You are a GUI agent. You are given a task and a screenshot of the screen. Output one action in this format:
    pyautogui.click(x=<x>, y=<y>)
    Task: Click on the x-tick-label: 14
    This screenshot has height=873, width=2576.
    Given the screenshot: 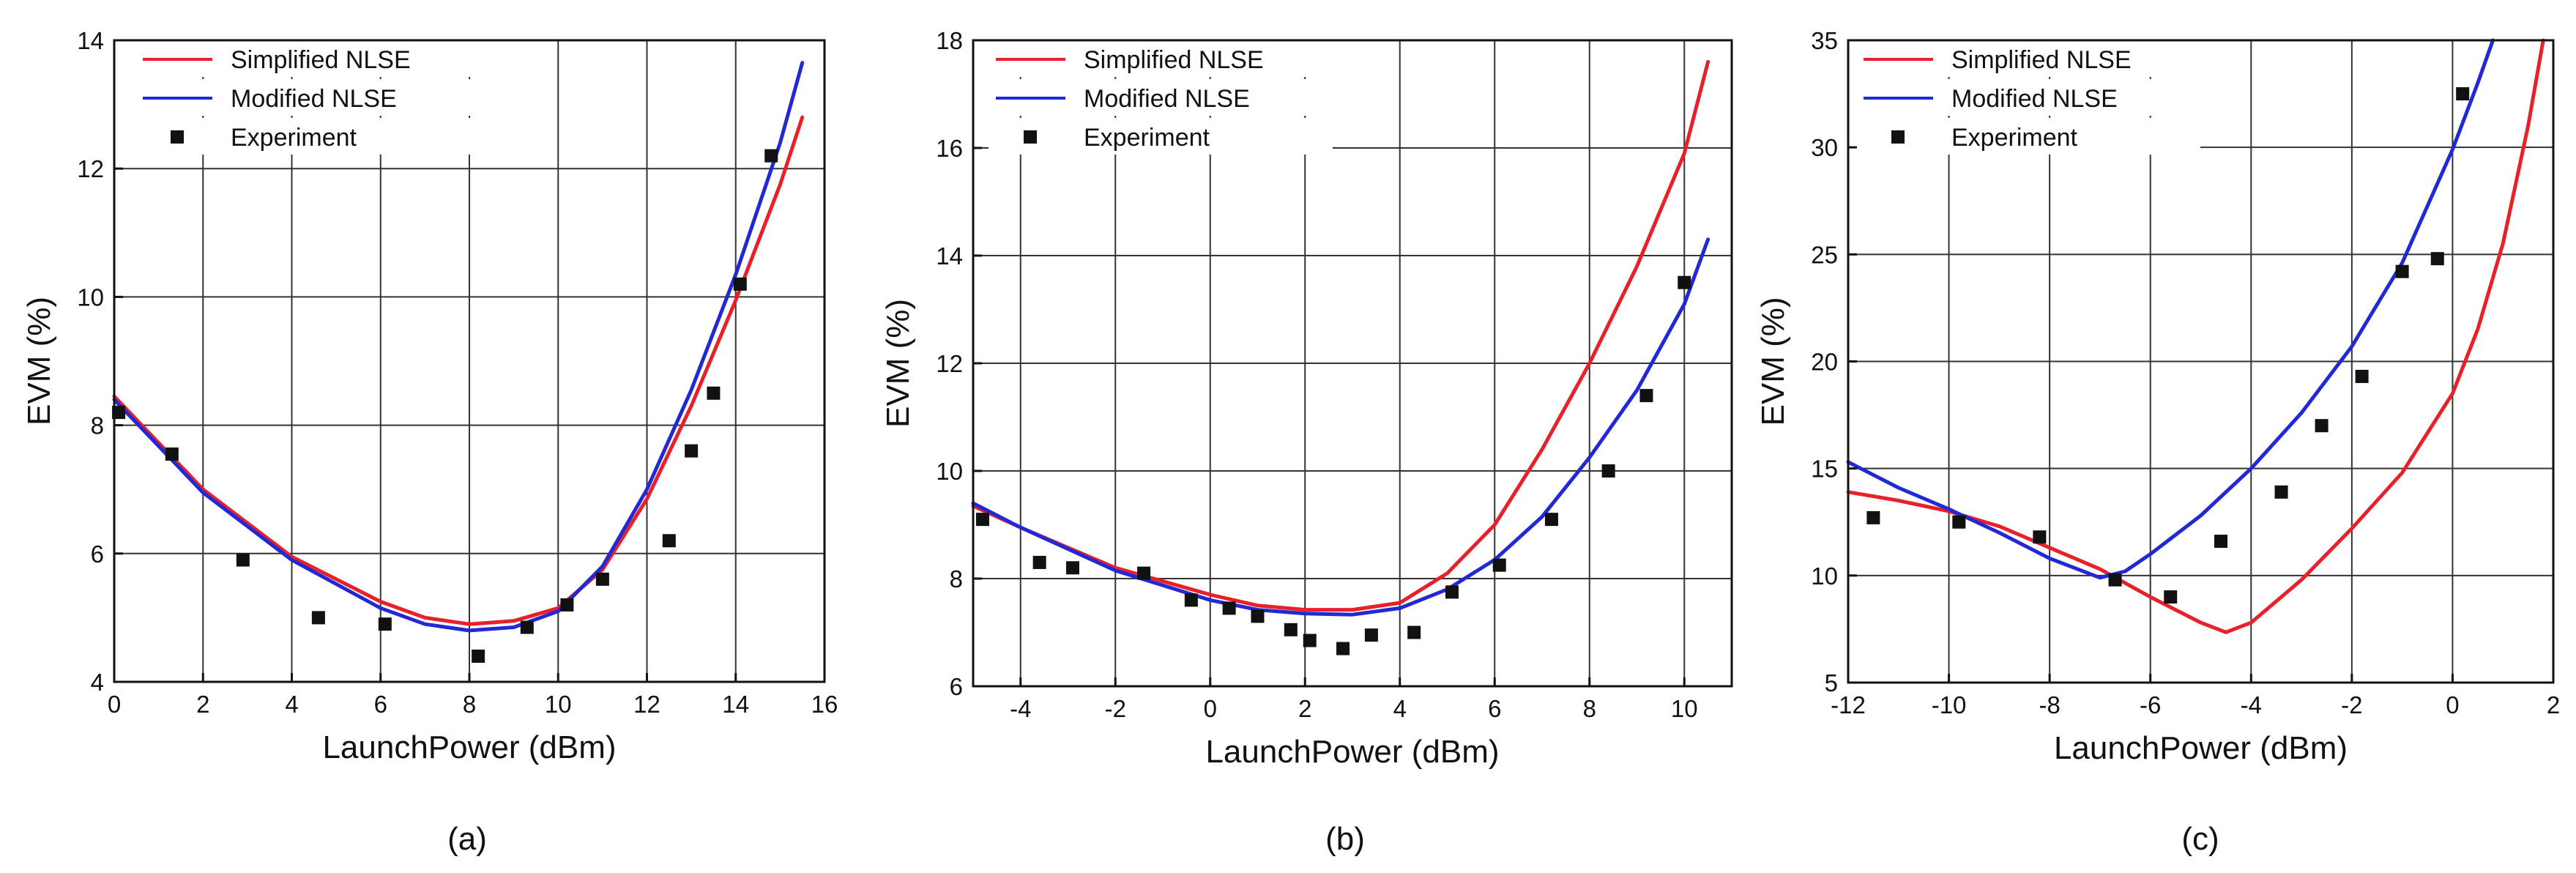 What is the action you would take?
    pyautogui.click(x=735, y=704)
    